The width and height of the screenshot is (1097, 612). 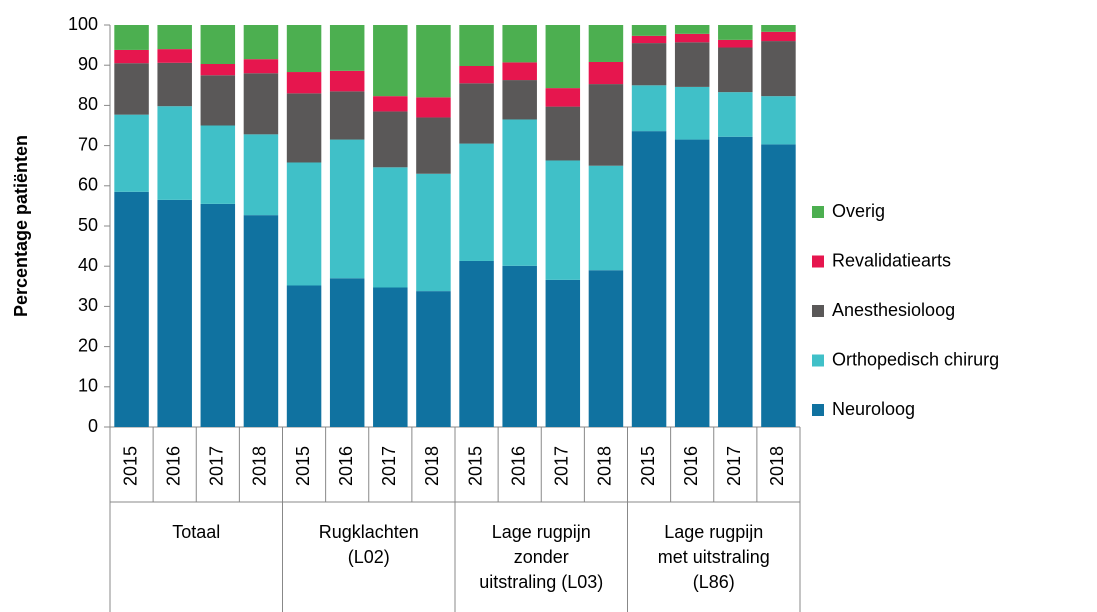 What do you see at coordinates (88, 265) in the screenshot?
I see `y-tick-label: 40` at bounding box center [88, 265].